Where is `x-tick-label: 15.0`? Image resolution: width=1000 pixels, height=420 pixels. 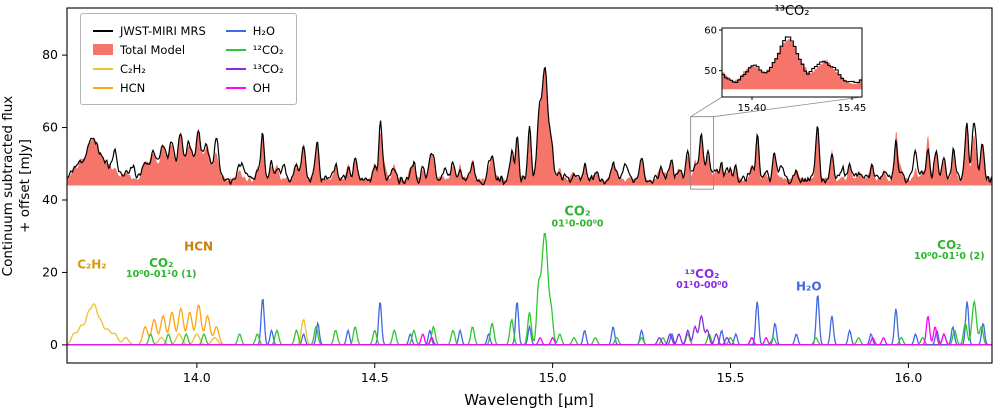 x-tick-label: 15.0 is located at coordinates (553, 377).